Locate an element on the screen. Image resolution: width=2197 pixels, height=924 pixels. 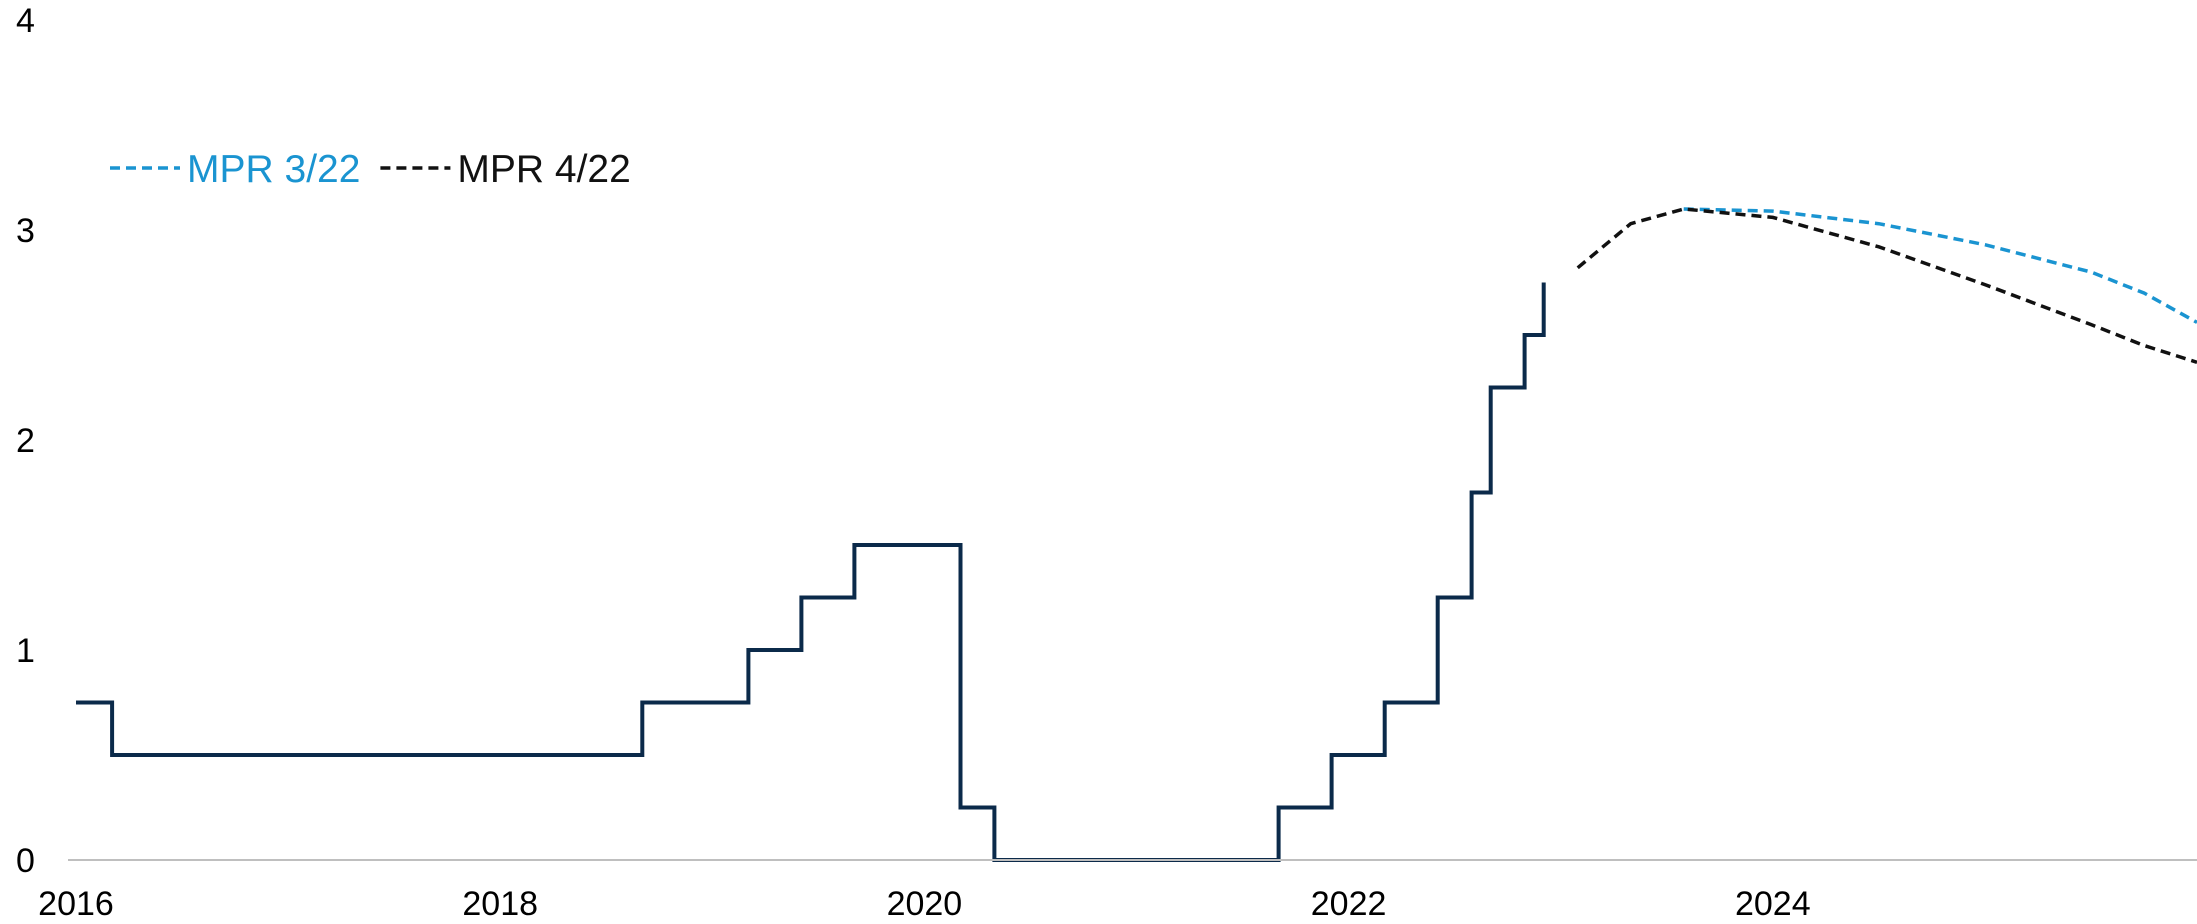
legend-item: MPR 4/22 is located at coordinates (505, 169).